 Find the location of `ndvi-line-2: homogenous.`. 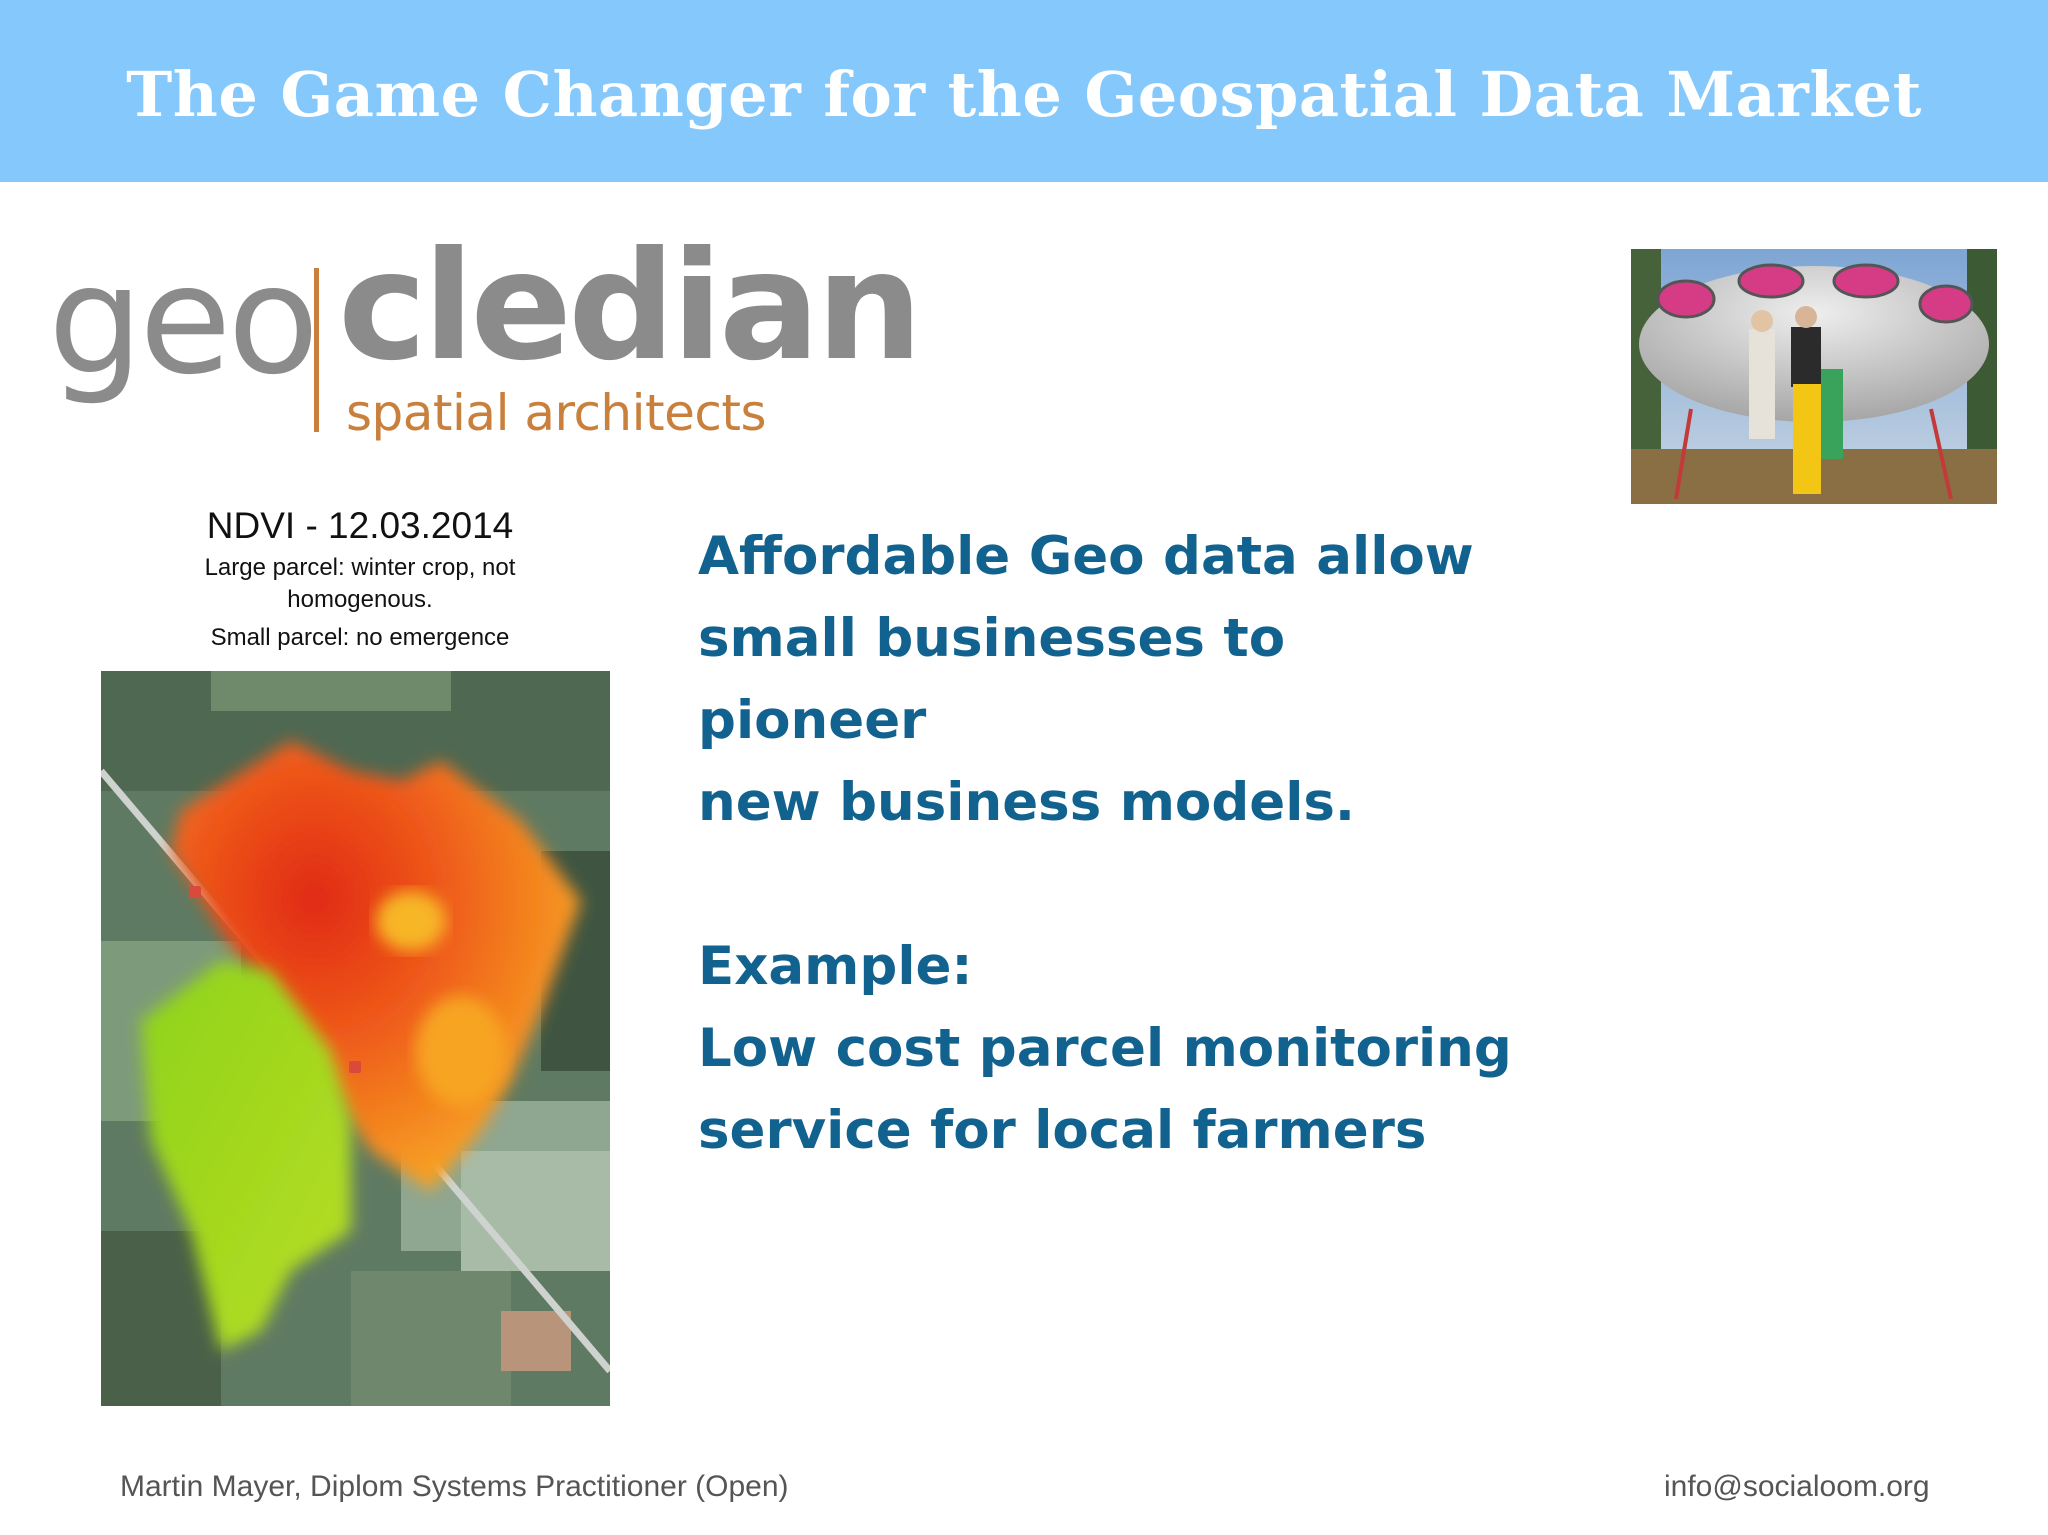

ndvi-line-2: homogenous. is located at coordinates (360, 599).